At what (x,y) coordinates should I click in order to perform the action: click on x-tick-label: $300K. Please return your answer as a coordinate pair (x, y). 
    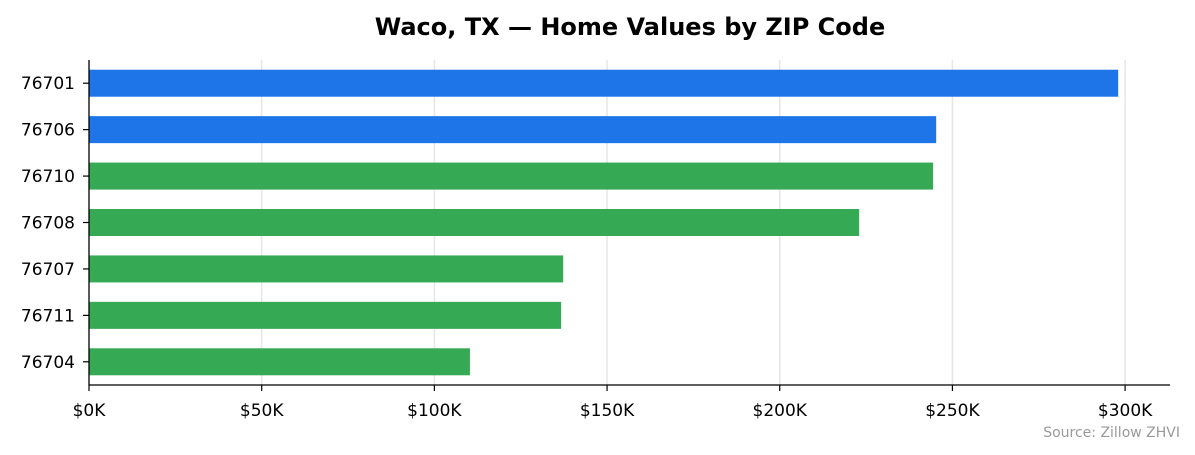
    Looking at the image, I should click on (1125, 411).